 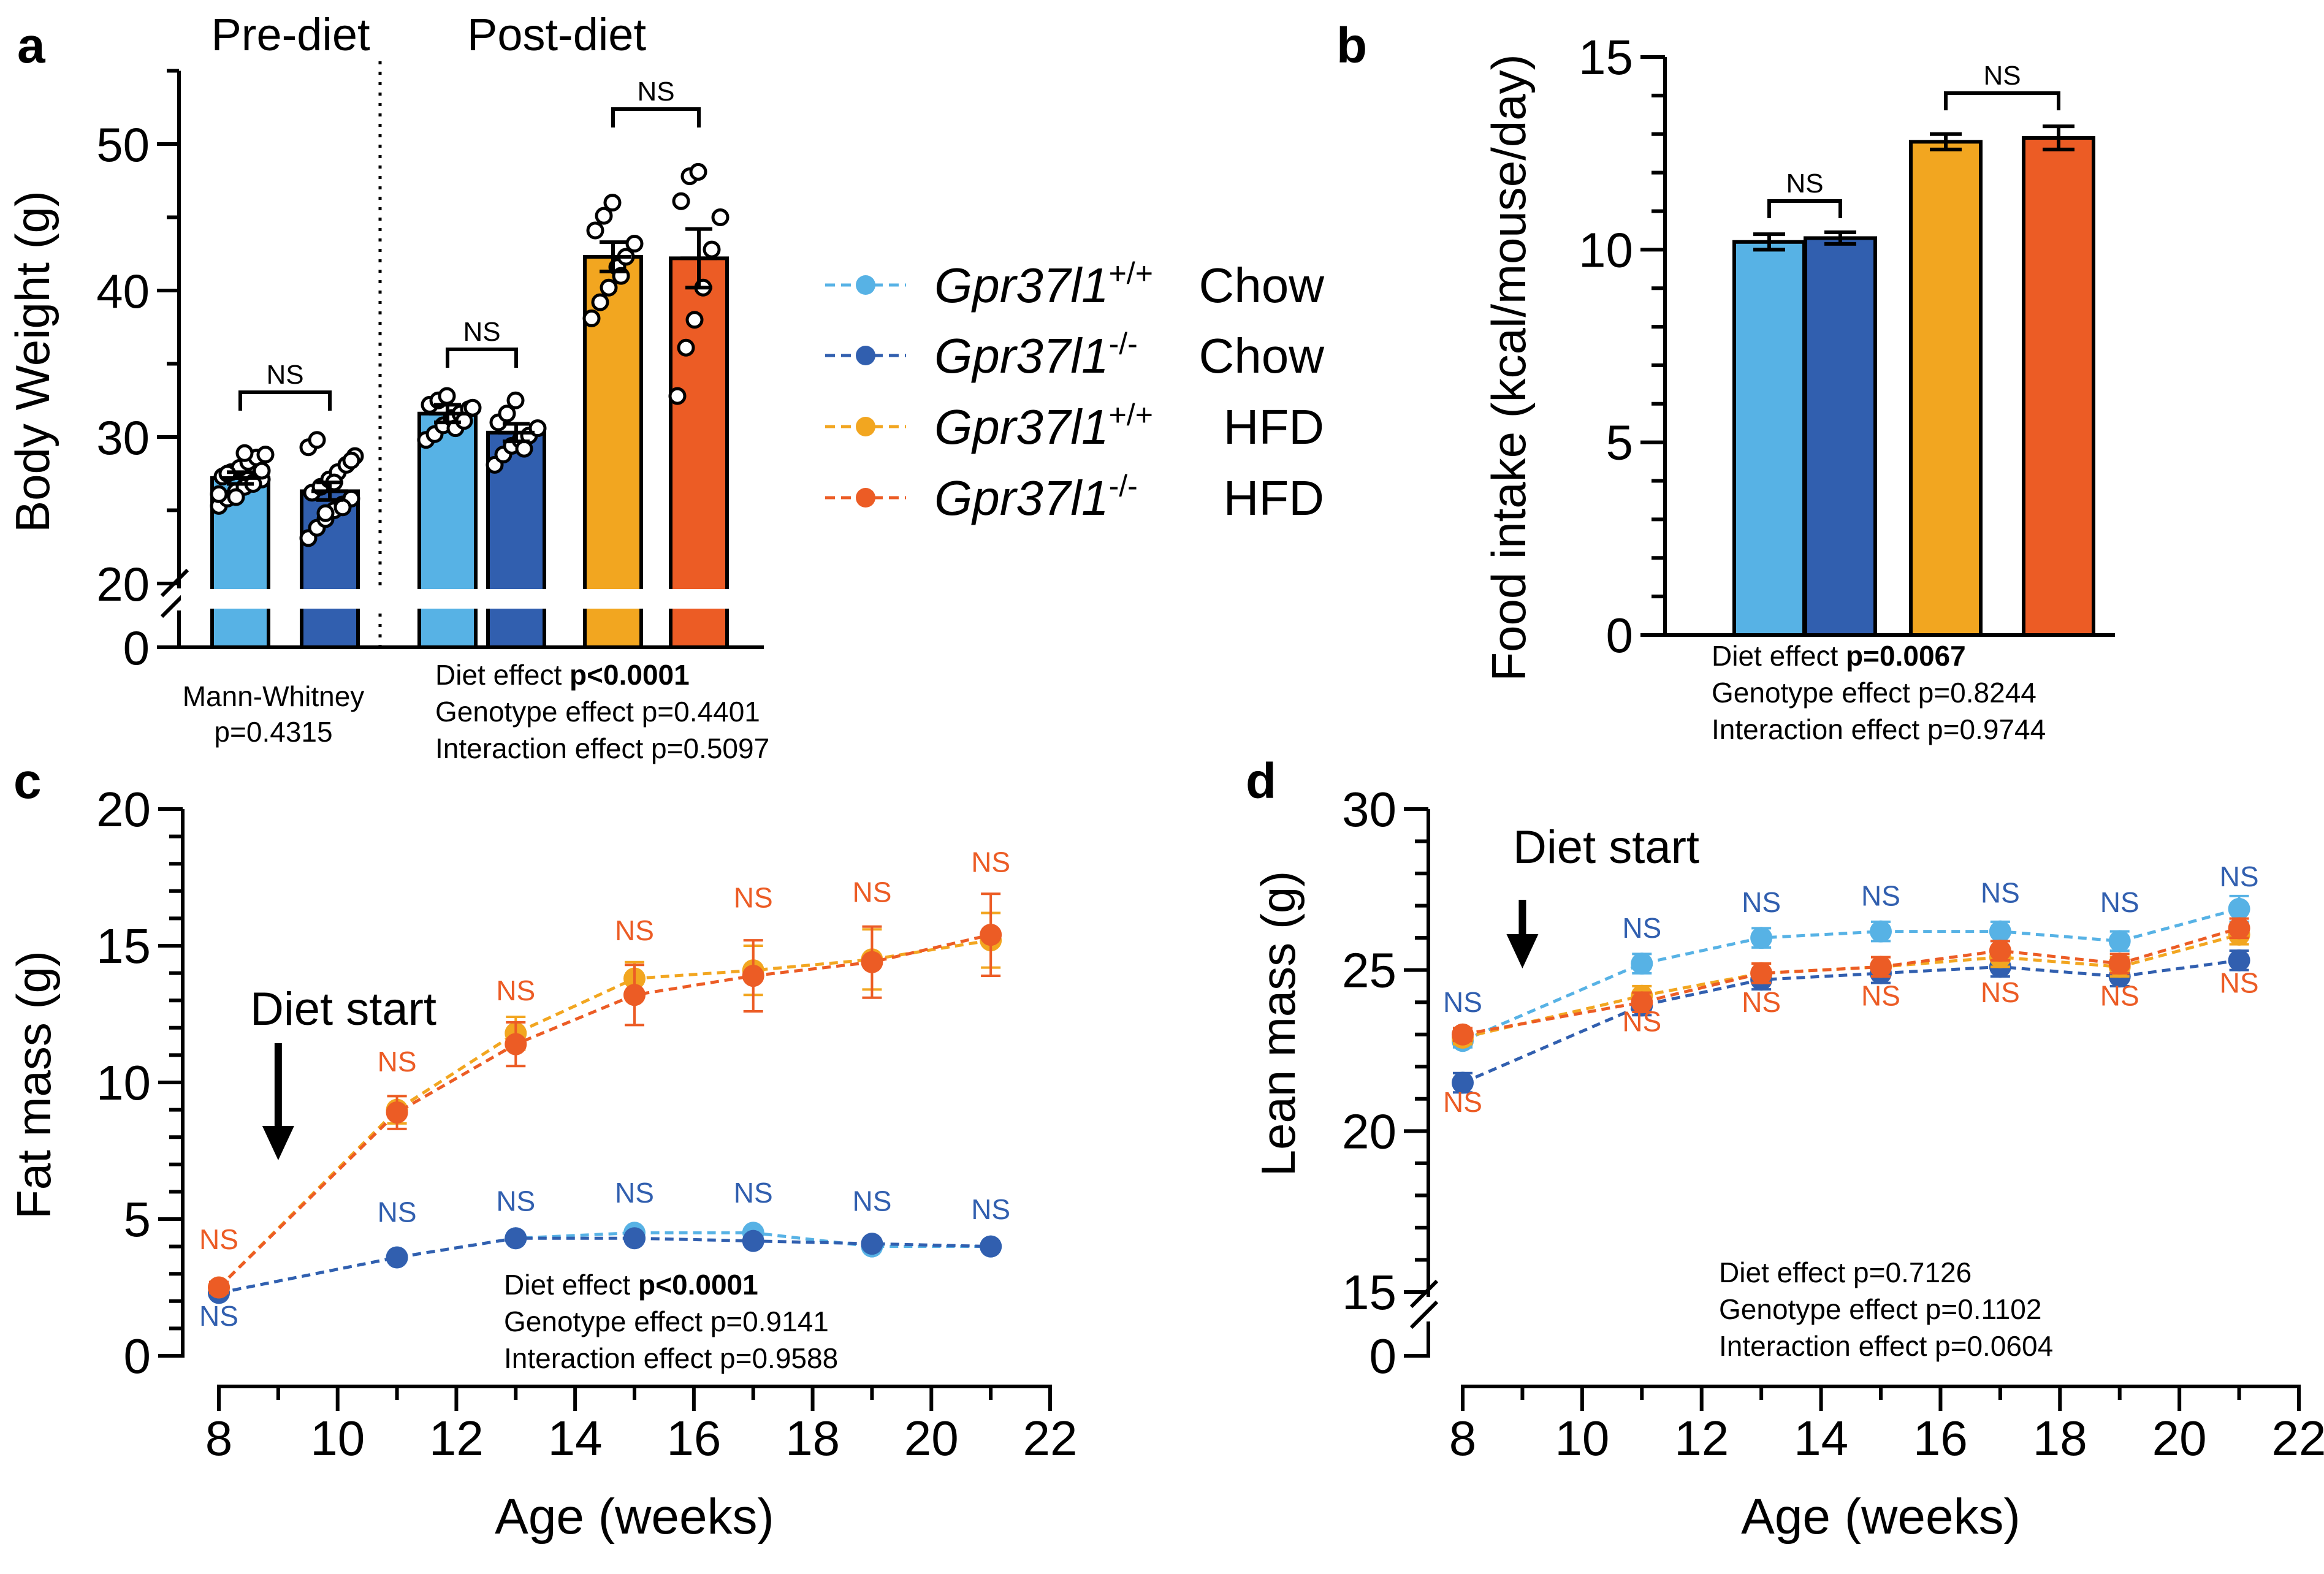 What do you see at coordinates (1131, 273) in the screenshot?
I see `legend-genotype: +/+` at bounding box center [1131, 273].